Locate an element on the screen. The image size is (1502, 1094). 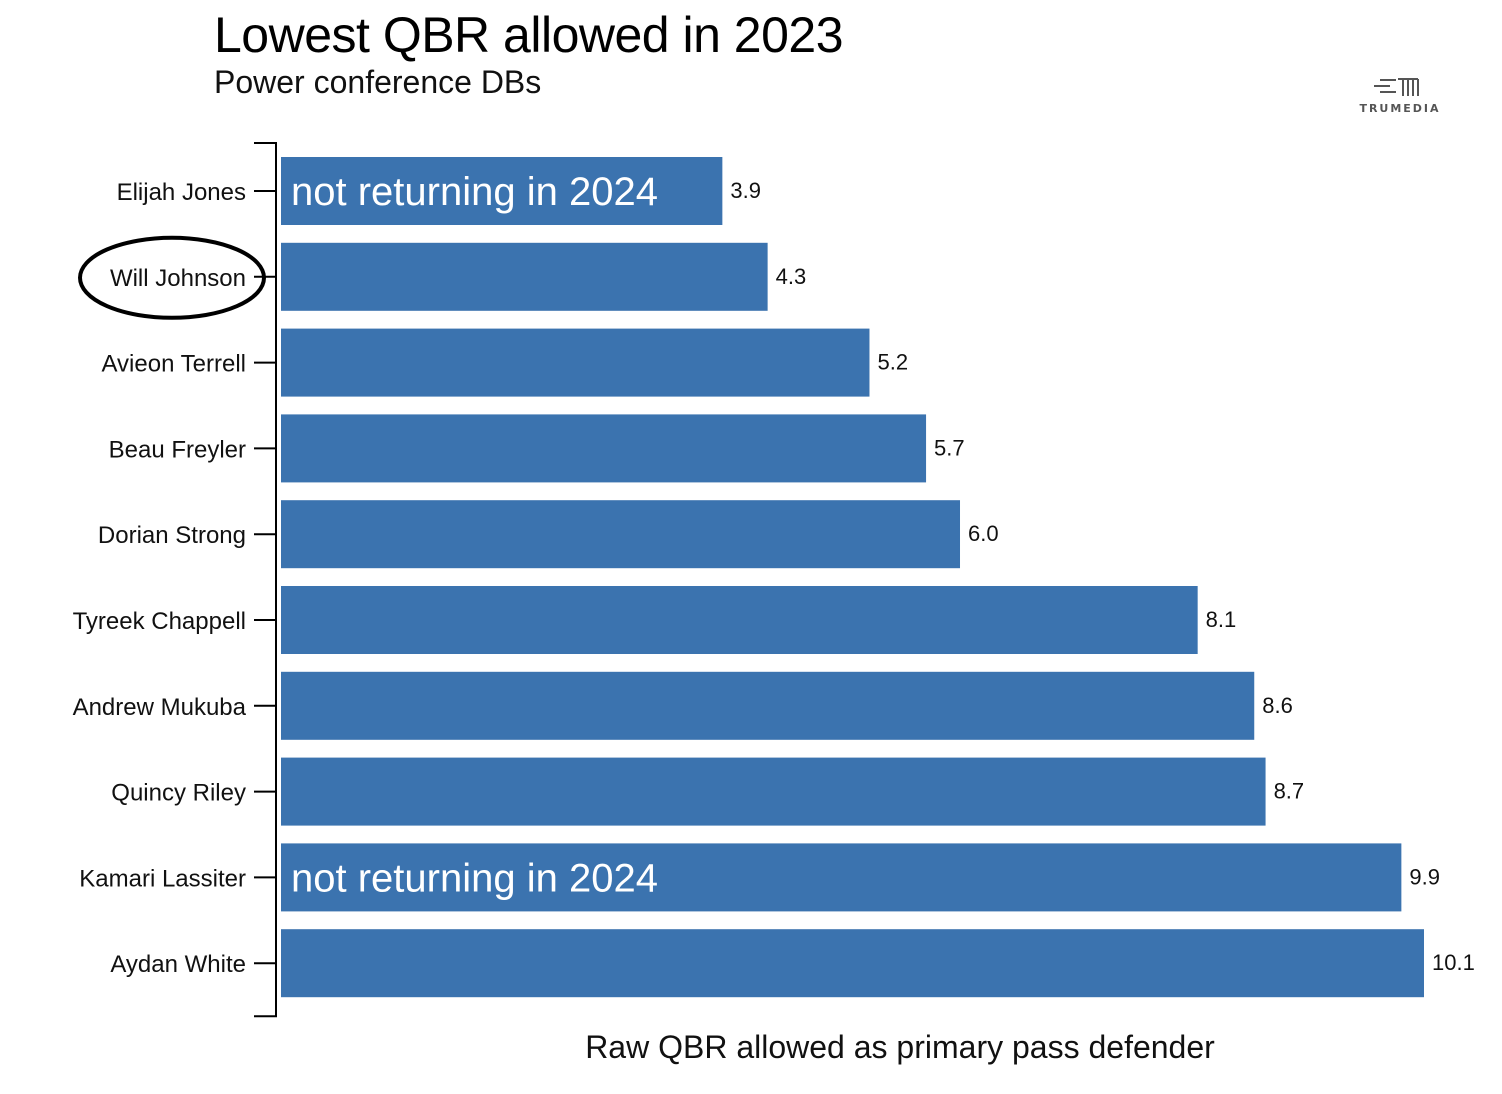
value-label-quincy-riley: 8.7 is located at coordinates (1289, 791).